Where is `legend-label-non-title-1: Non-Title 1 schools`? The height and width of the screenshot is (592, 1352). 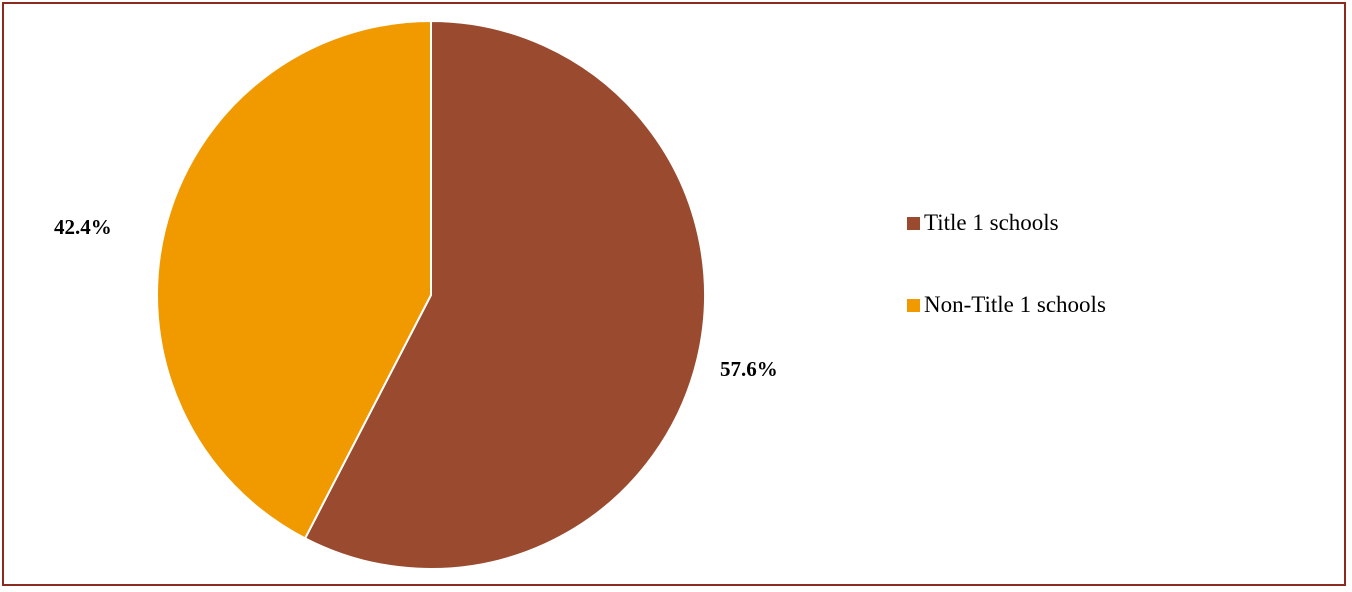
legend-label-non-title-1: Non-Title 1 schools is located at coordinates (1015, 304).